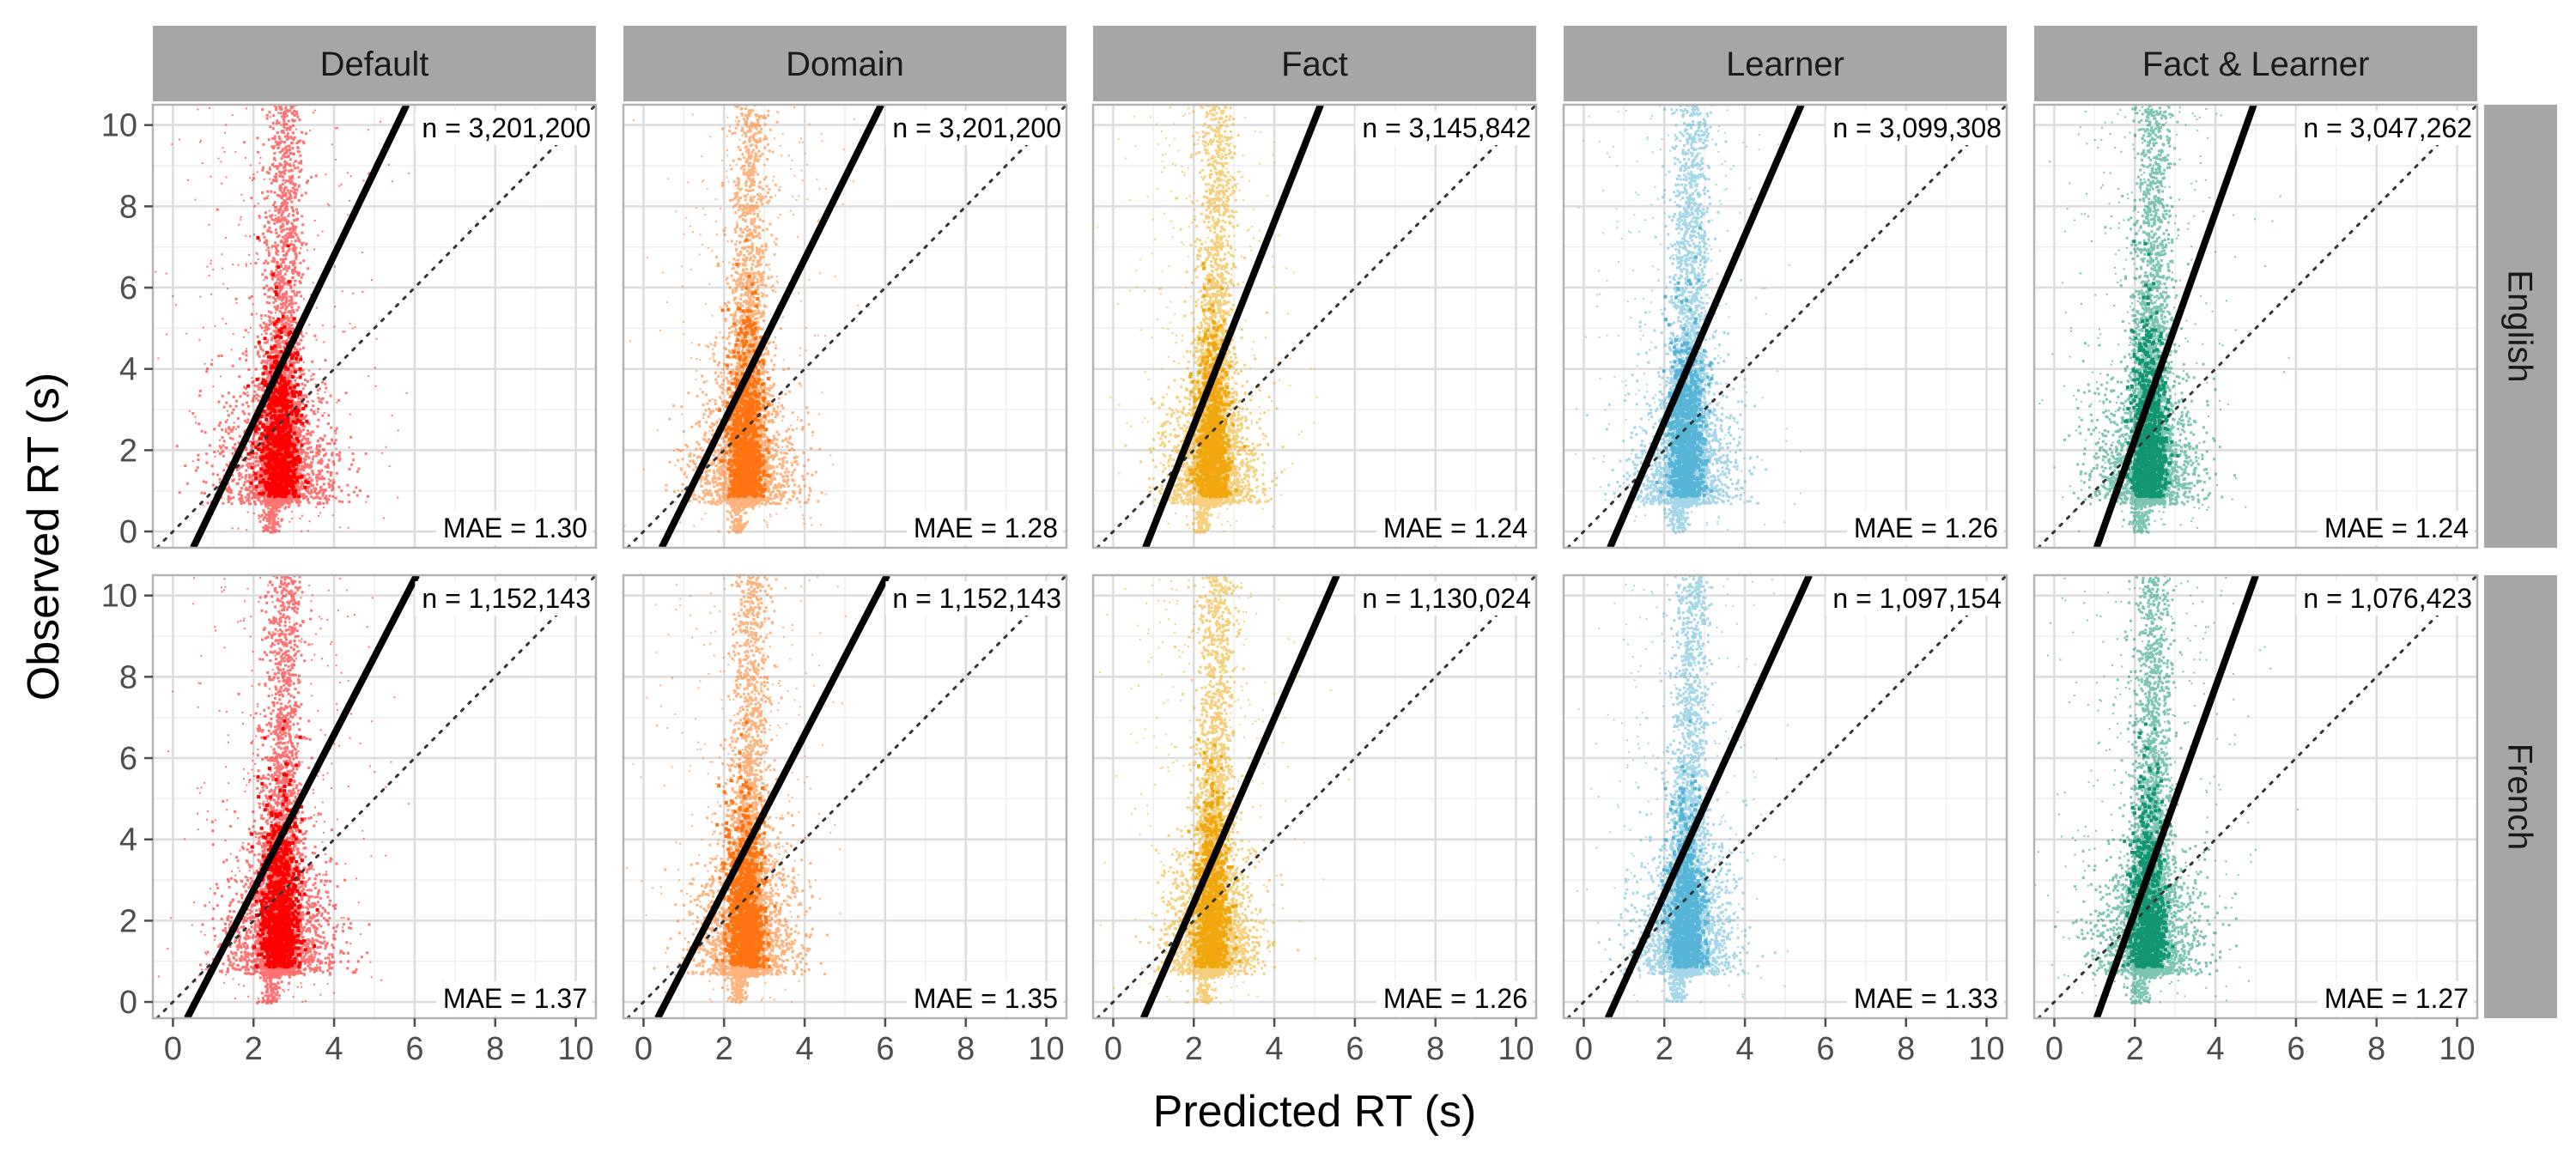  What do you see at coordinates (1447, 128) in the screenshot?
I see `n-label-text: n = 3,145,842` at bounding box center [1447, 128].